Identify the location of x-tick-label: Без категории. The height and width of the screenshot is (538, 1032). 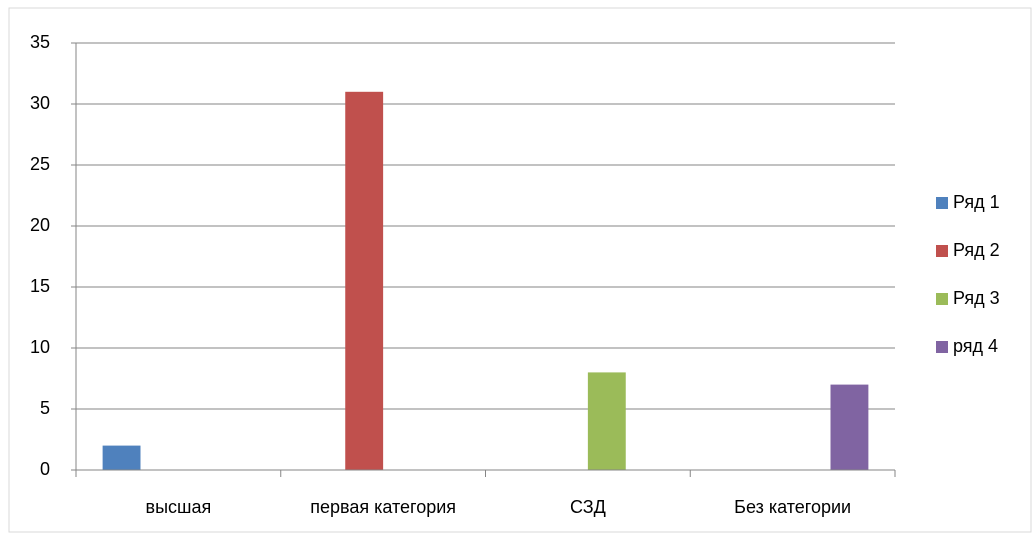
(792, 507).